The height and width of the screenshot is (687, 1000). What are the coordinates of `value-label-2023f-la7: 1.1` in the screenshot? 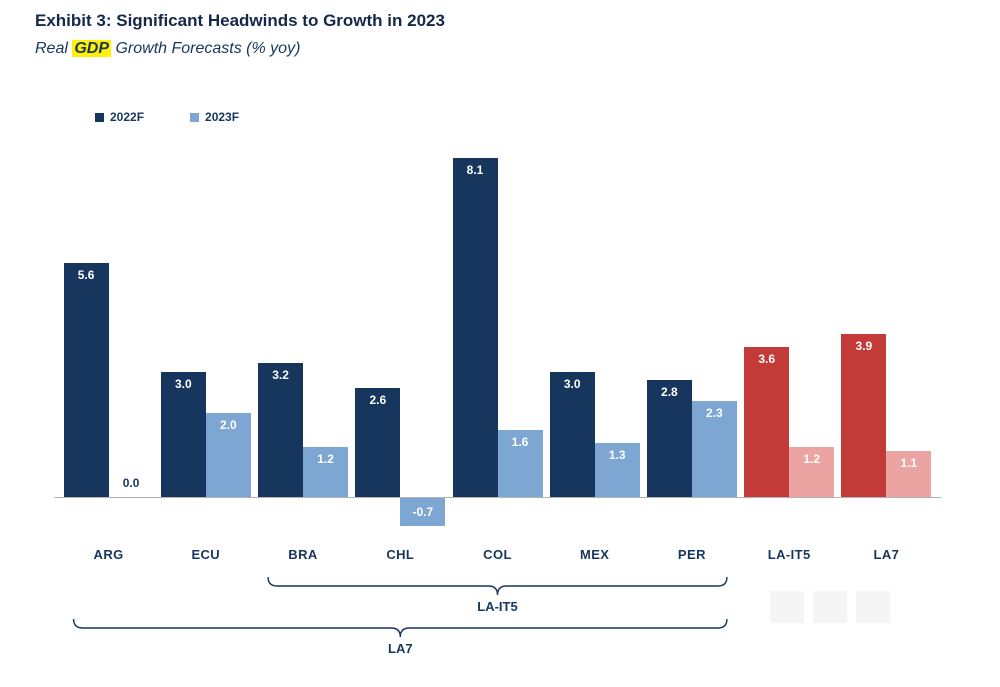 It's located at (909, 463).